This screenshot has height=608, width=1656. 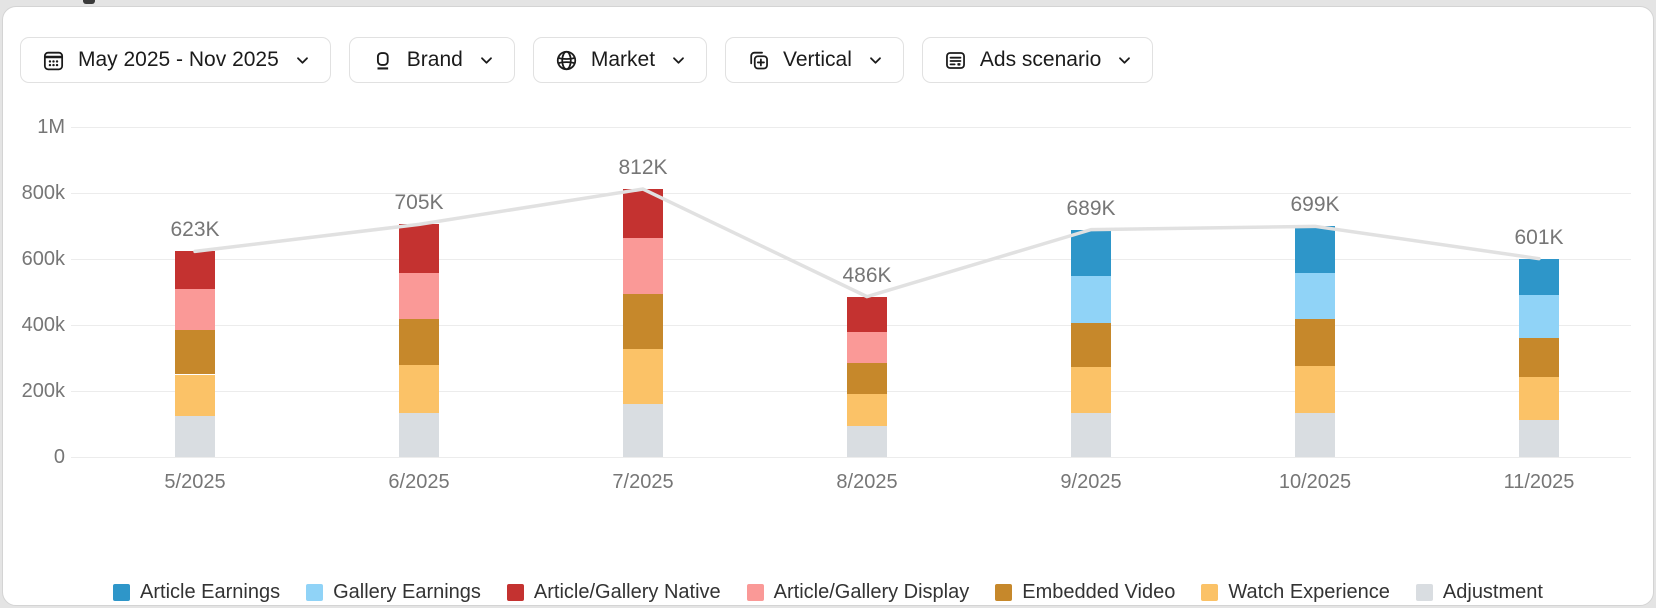 I want to click on vertical-filter-button: Vertical, so click(x=814, y=60).